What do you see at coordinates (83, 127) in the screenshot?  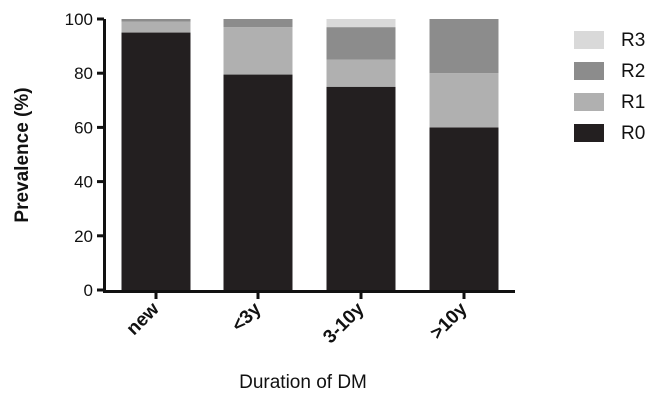 I see `y-tick-label: 60` at bounding box center [83, 127].